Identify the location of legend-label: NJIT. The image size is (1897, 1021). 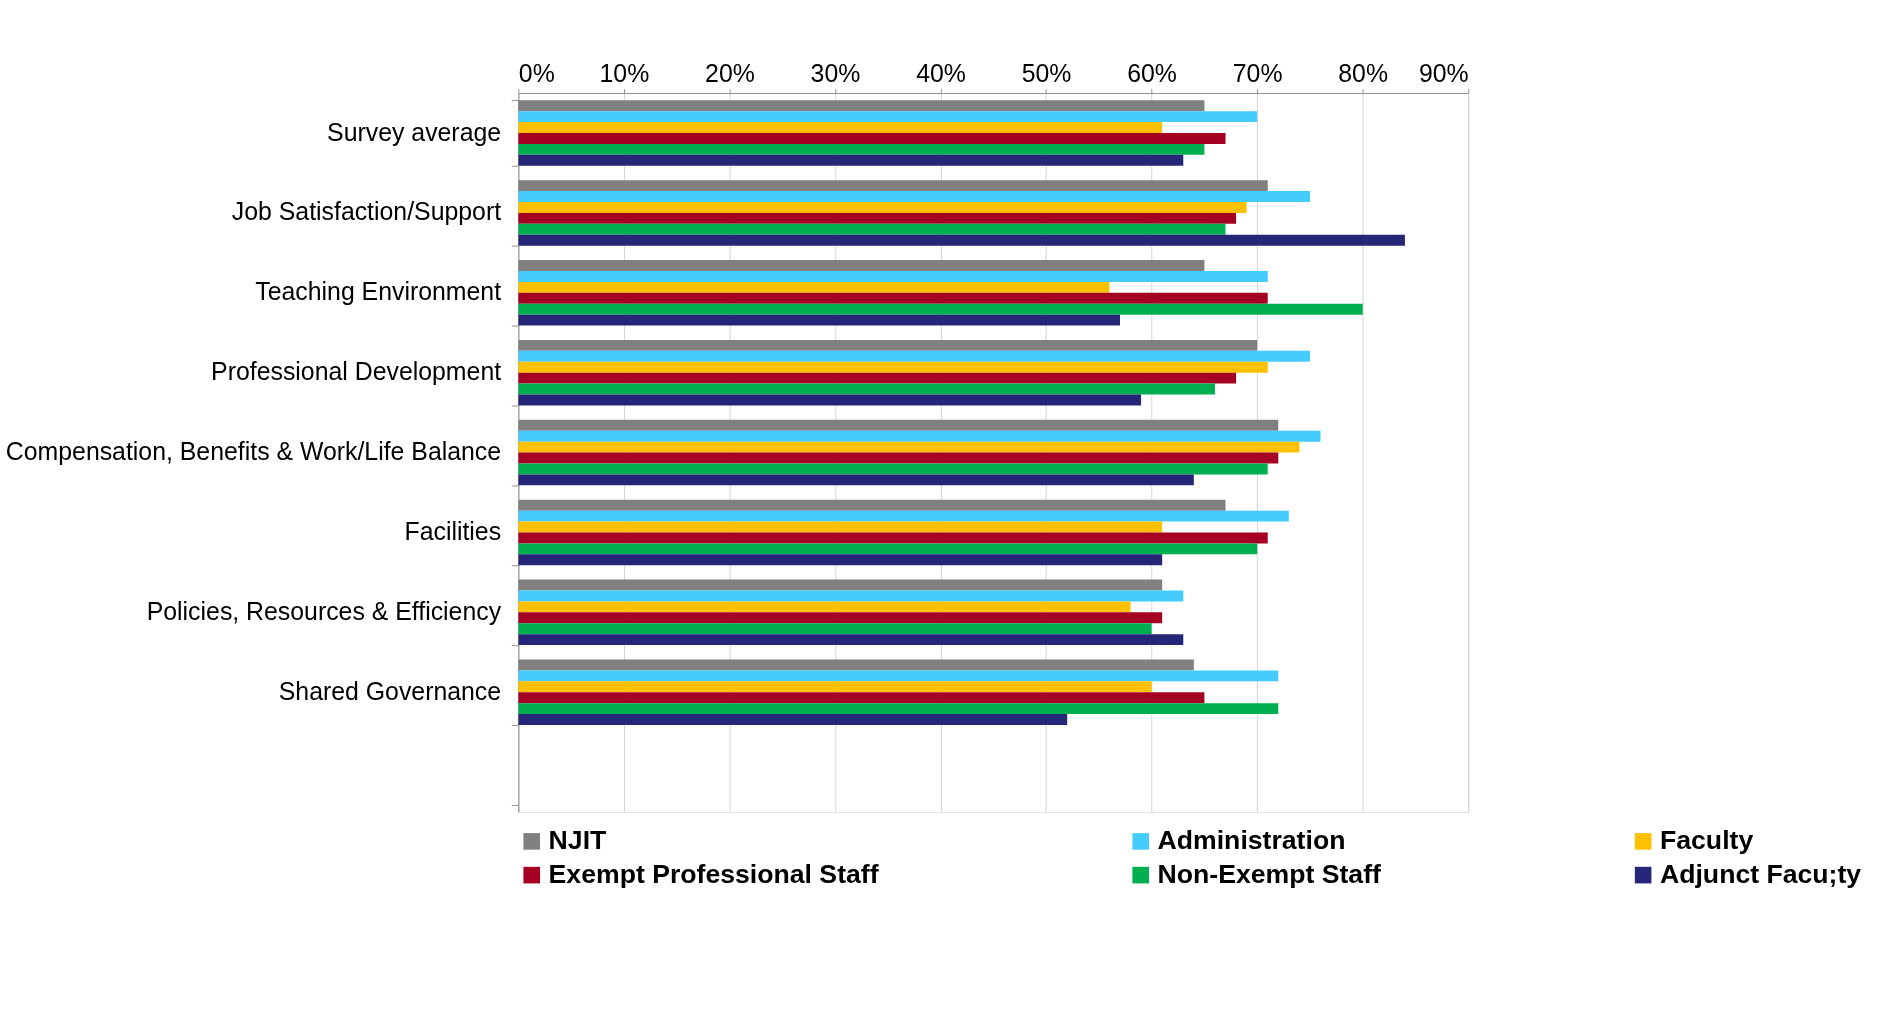
(577, 840).